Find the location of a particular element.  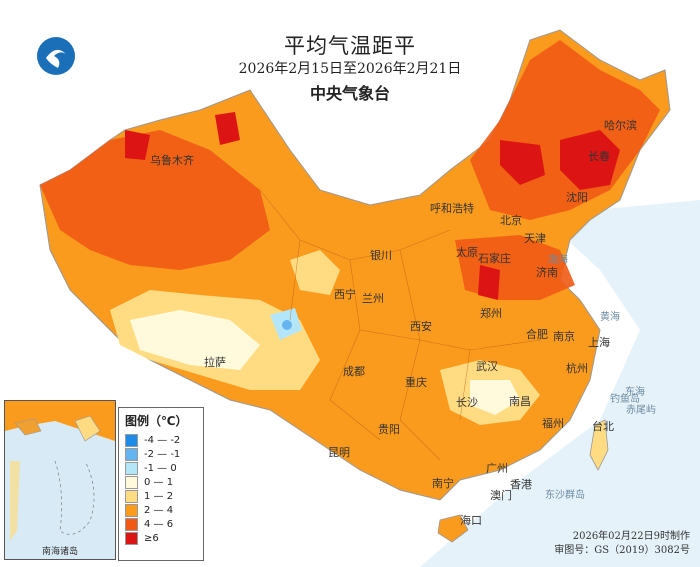

sea-label: 钓鱼岛 is located at coordinates (625, 398).